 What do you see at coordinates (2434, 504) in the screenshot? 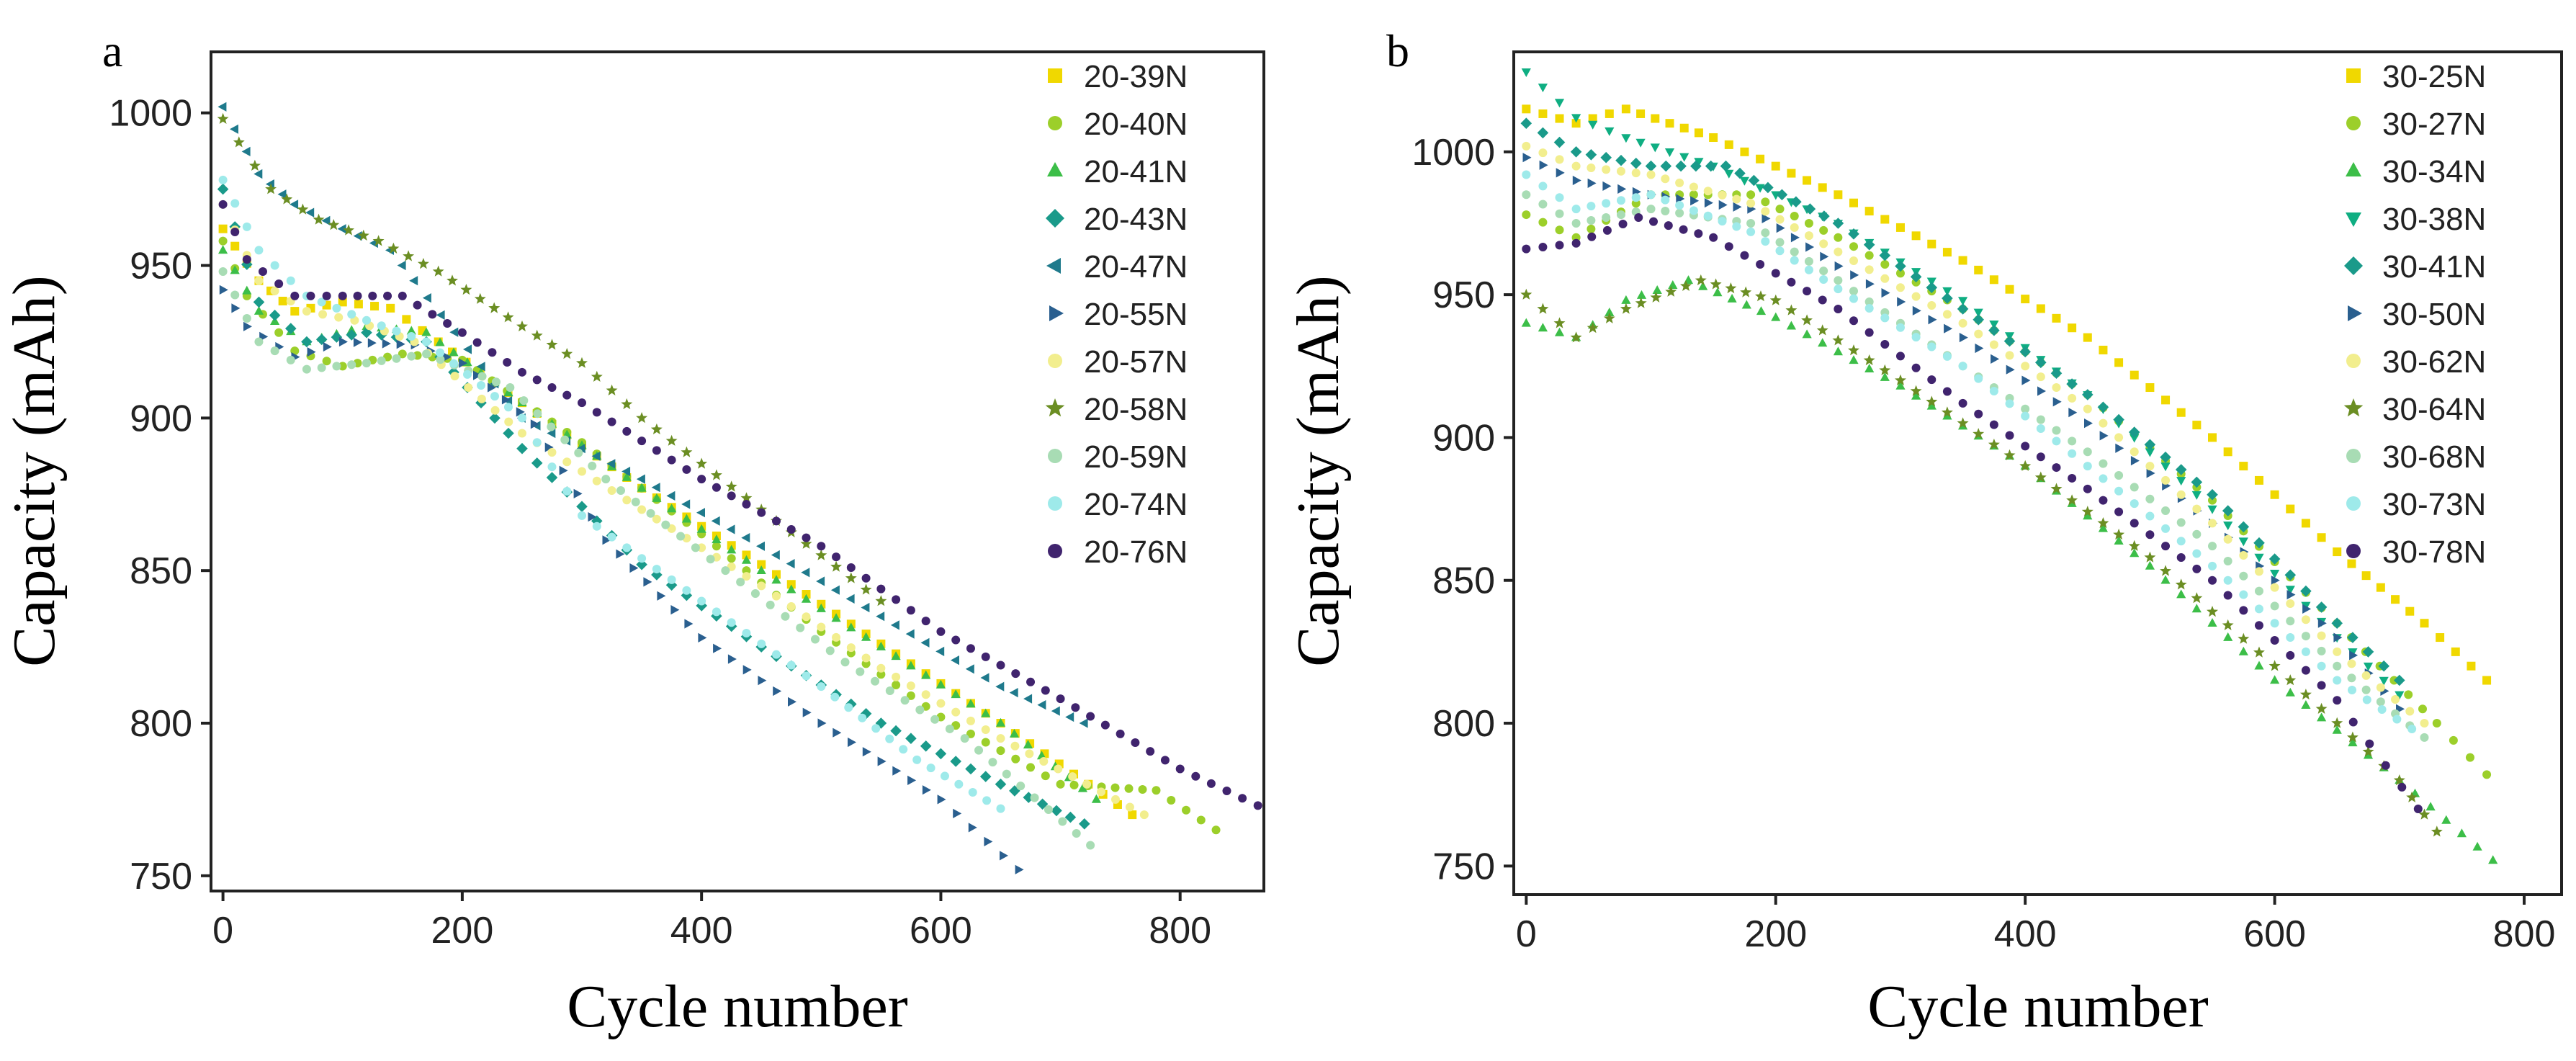
I see `legend-label: 30-73N` at bounding box center [2434, 504].